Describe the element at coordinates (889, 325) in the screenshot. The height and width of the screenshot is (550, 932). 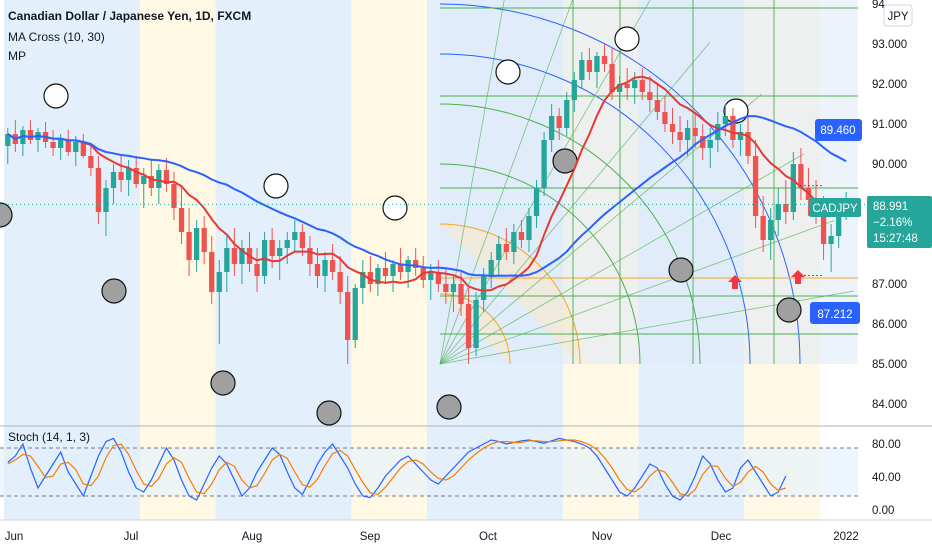
I see `y-tick-label-6: 86.000` at that location.